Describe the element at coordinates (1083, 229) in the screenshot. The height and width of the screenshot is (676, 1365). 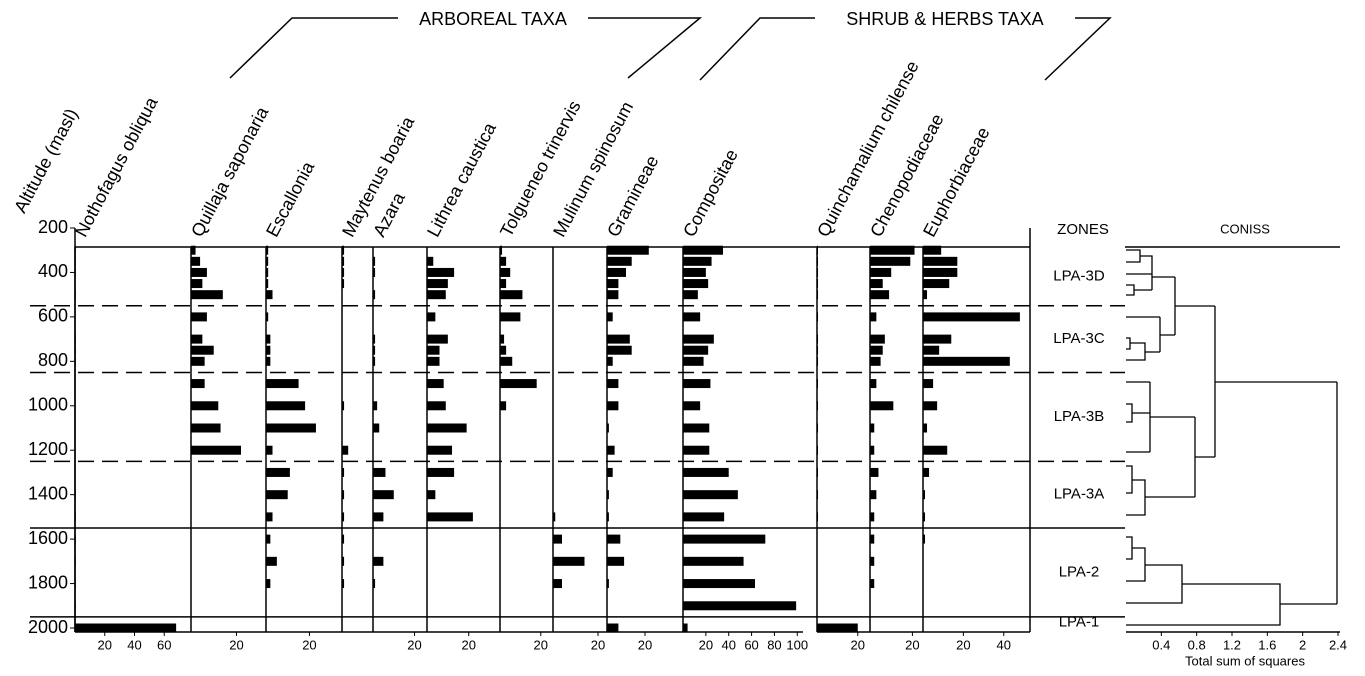
I see `zones-title: ZONES` at that location.